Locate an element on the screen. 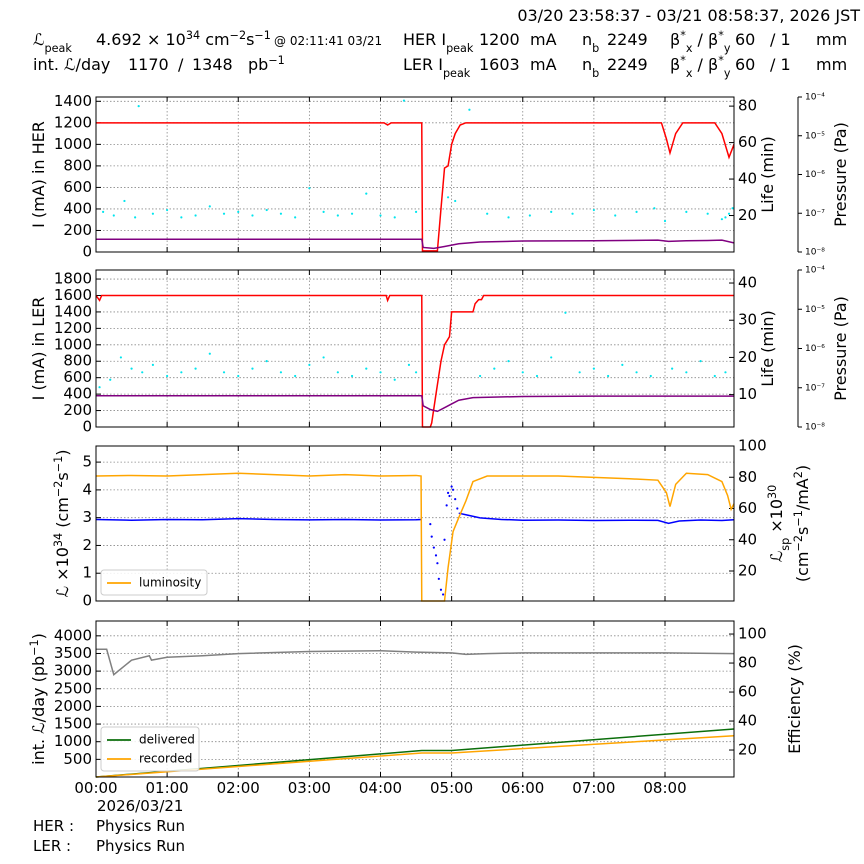  header-her-ipeak-label: HER Ipeak is located at coordinates (438, 42).